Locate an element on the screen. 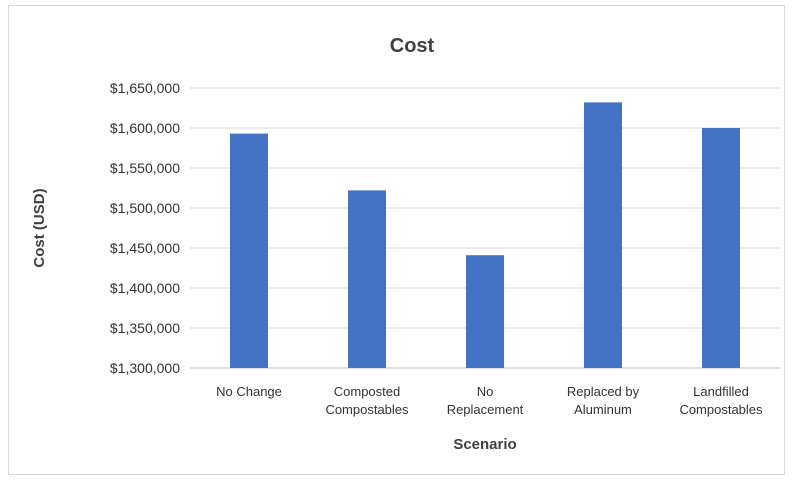 Image resolution: width=793 pixels, height=480 pixels. y-tick-label: $1,500,000 is located at coordinates (145, 208).